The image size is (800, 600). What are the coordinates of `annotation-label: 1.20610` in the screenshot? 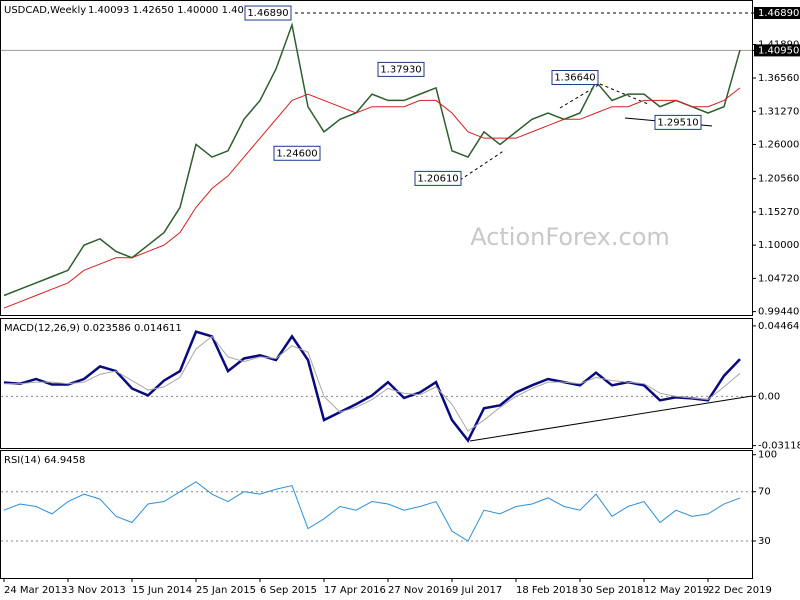 It's located at (437, 178).